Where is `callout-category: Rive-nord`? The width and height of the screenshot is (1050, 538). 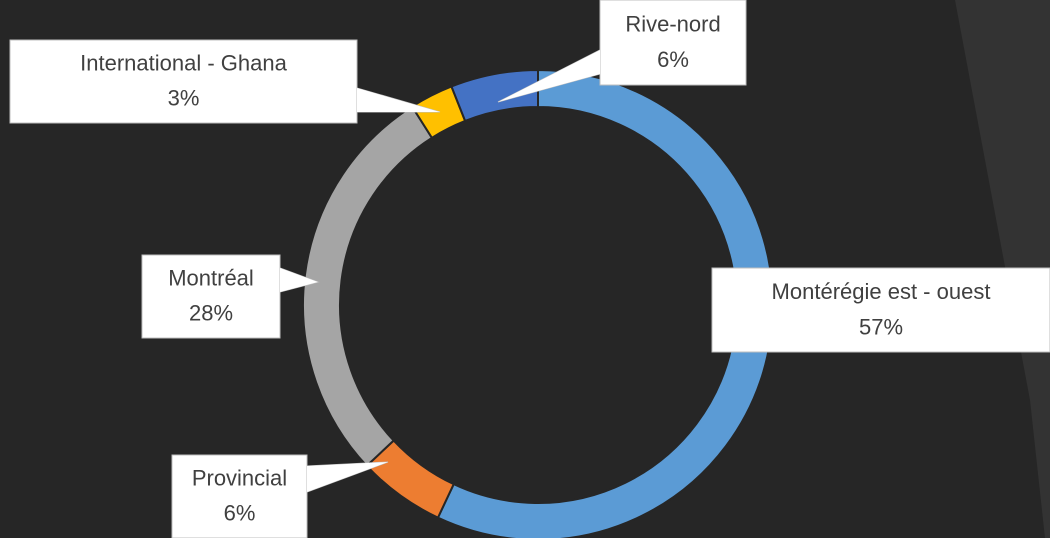
callout-category: Rive-nord is located at coordinates (672, 23).